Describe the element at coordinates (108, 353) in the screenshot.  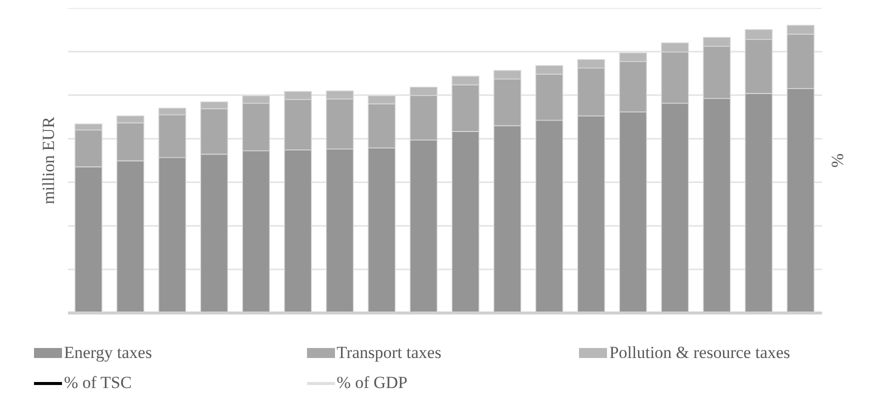
I see `legend-label: Energy taxes` at that location.